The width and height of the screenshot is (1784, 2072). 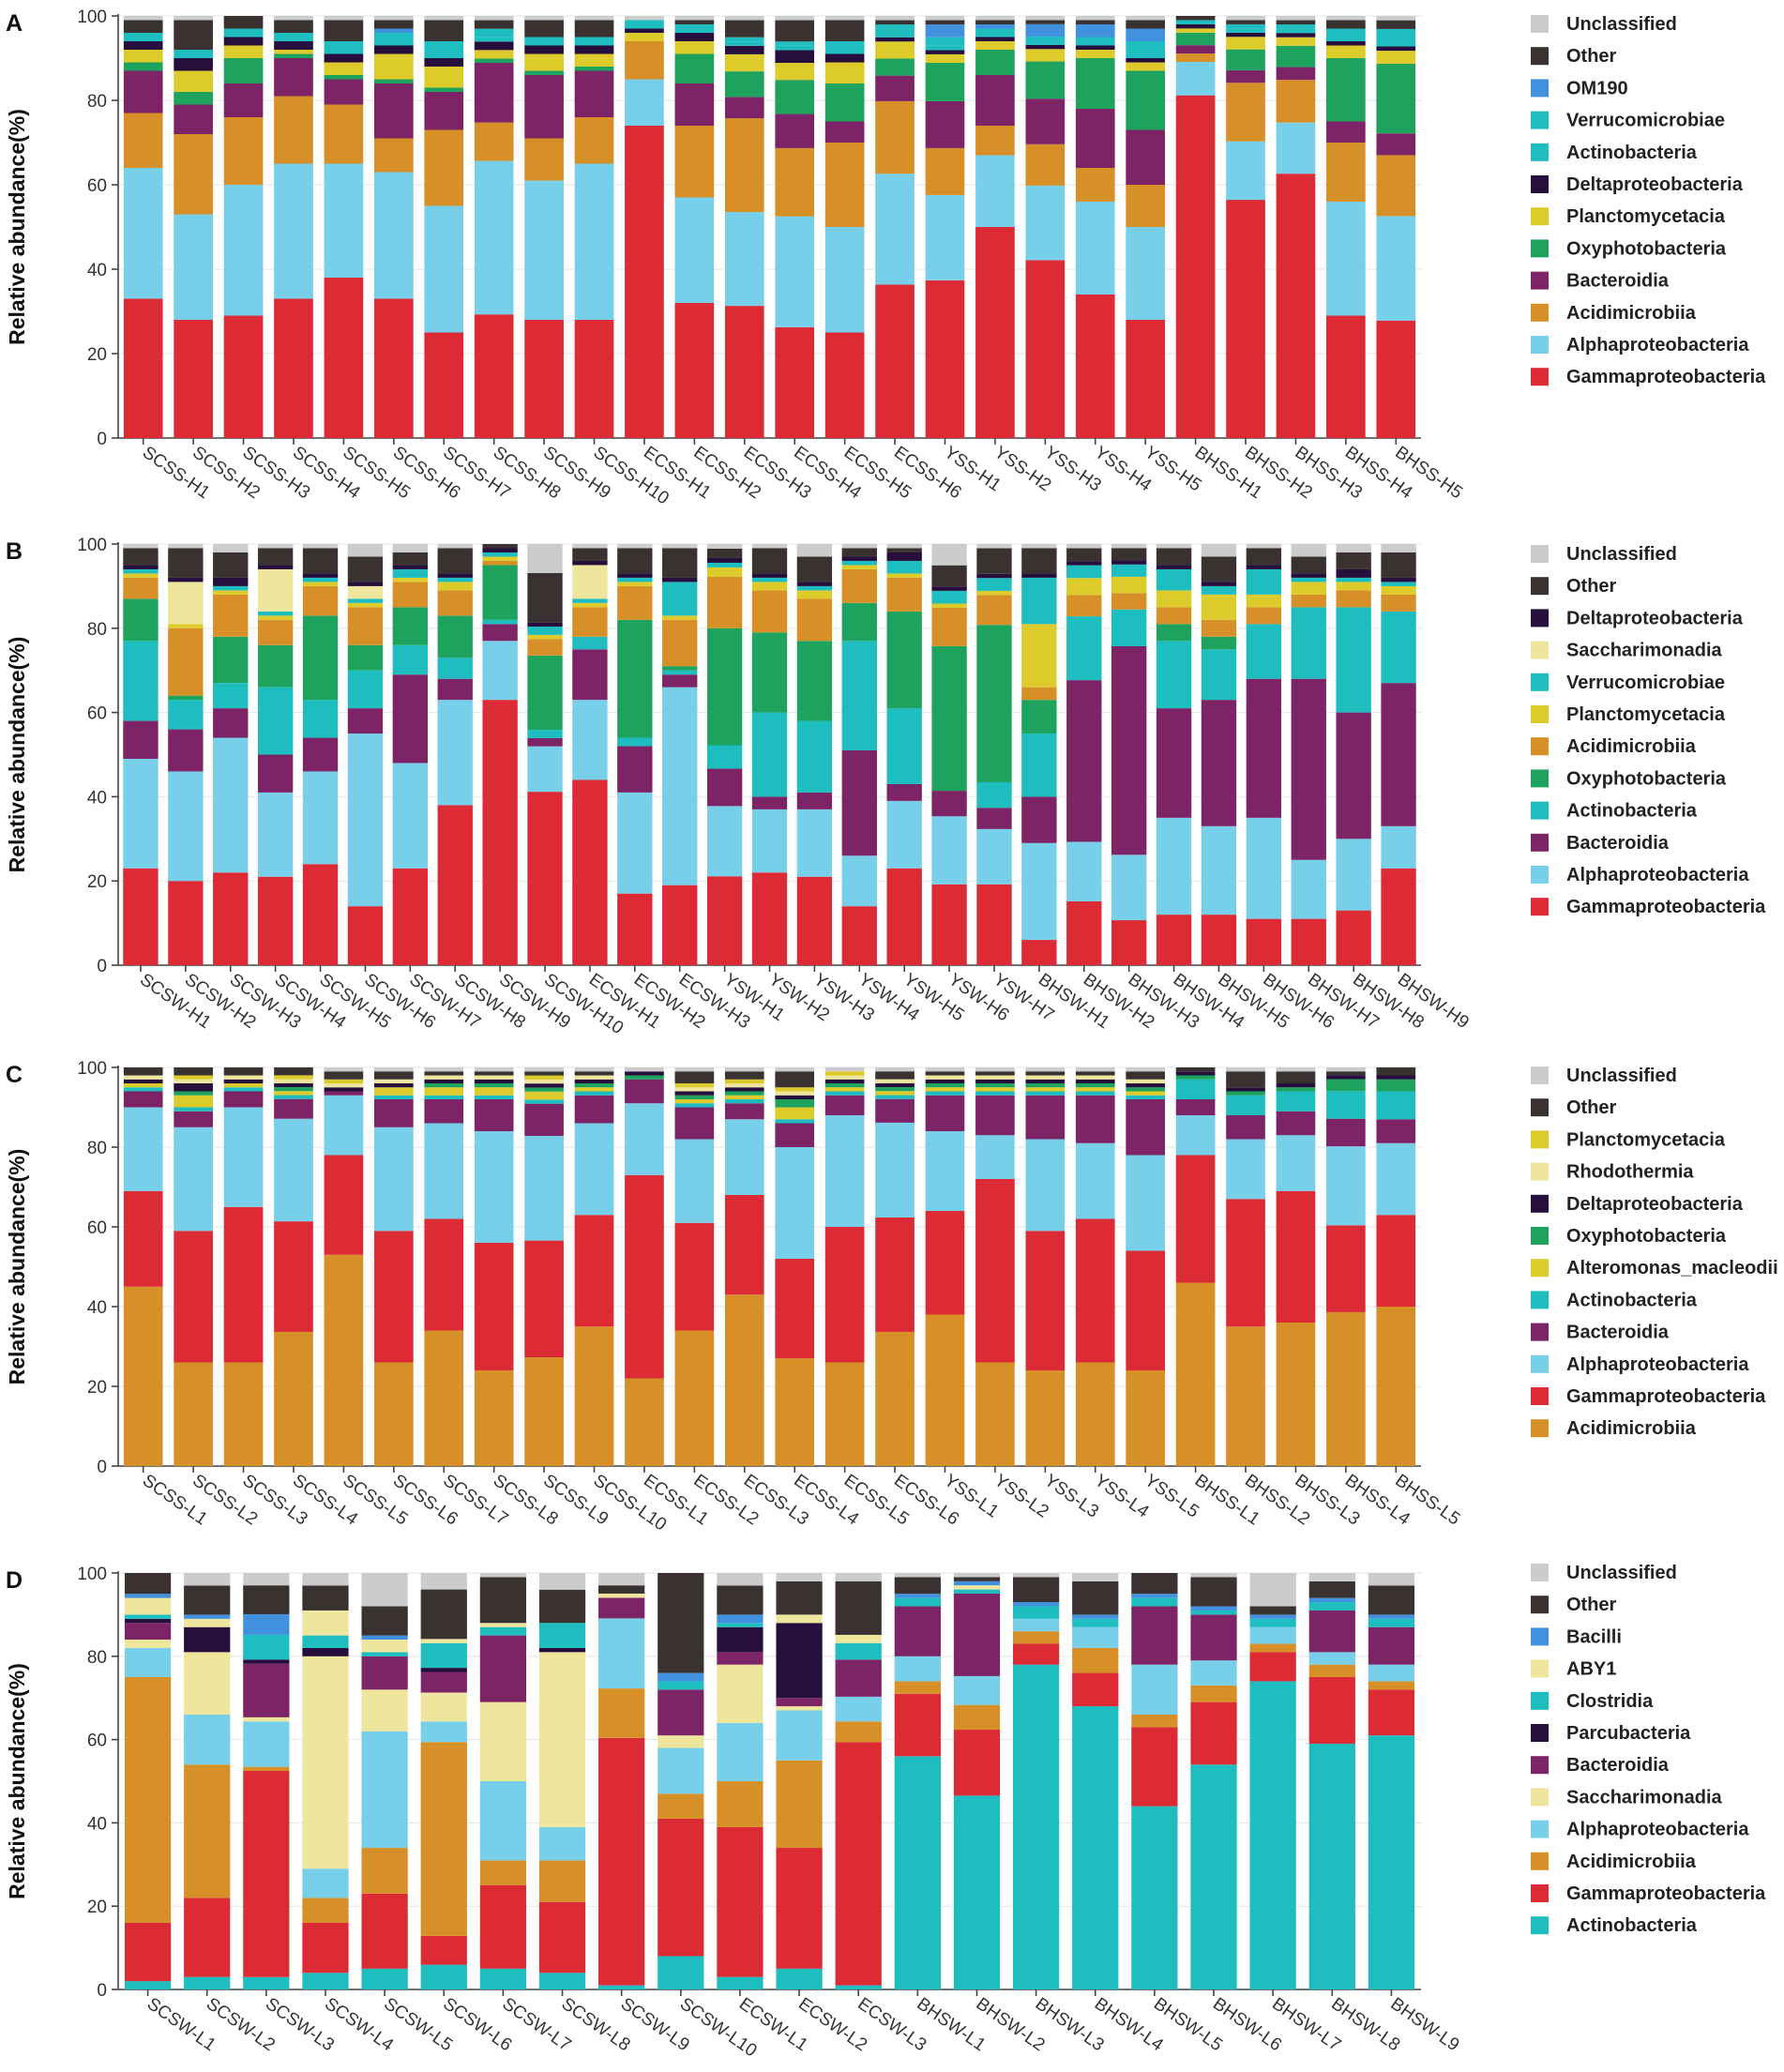 What do you see at coordinates (293, 1093) in the screenshot?
I see `bar-segment-alteromonas-macleodii` at bounding box center [293, 1093].